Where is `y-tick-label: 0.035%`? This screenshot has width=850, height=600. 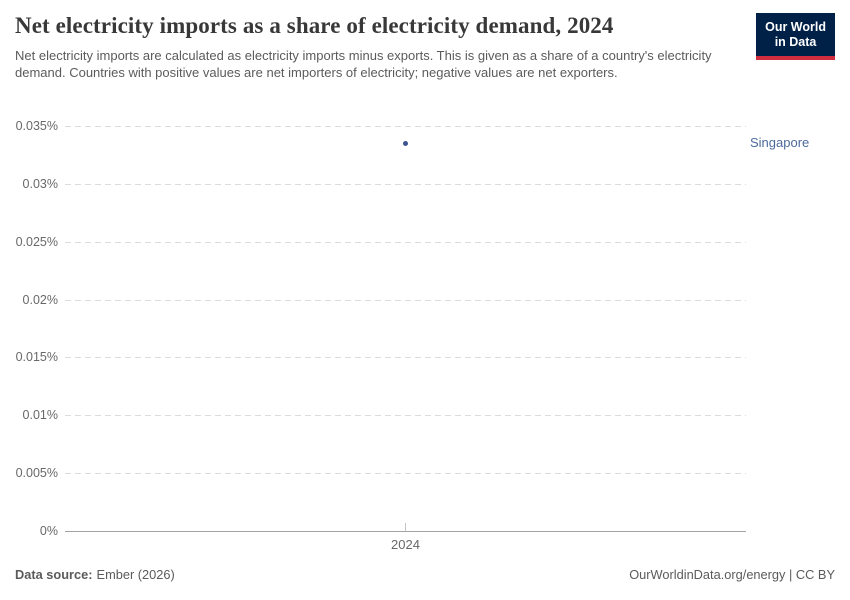 y-tick-label: 0.035% is located at coordinates (36, 126).